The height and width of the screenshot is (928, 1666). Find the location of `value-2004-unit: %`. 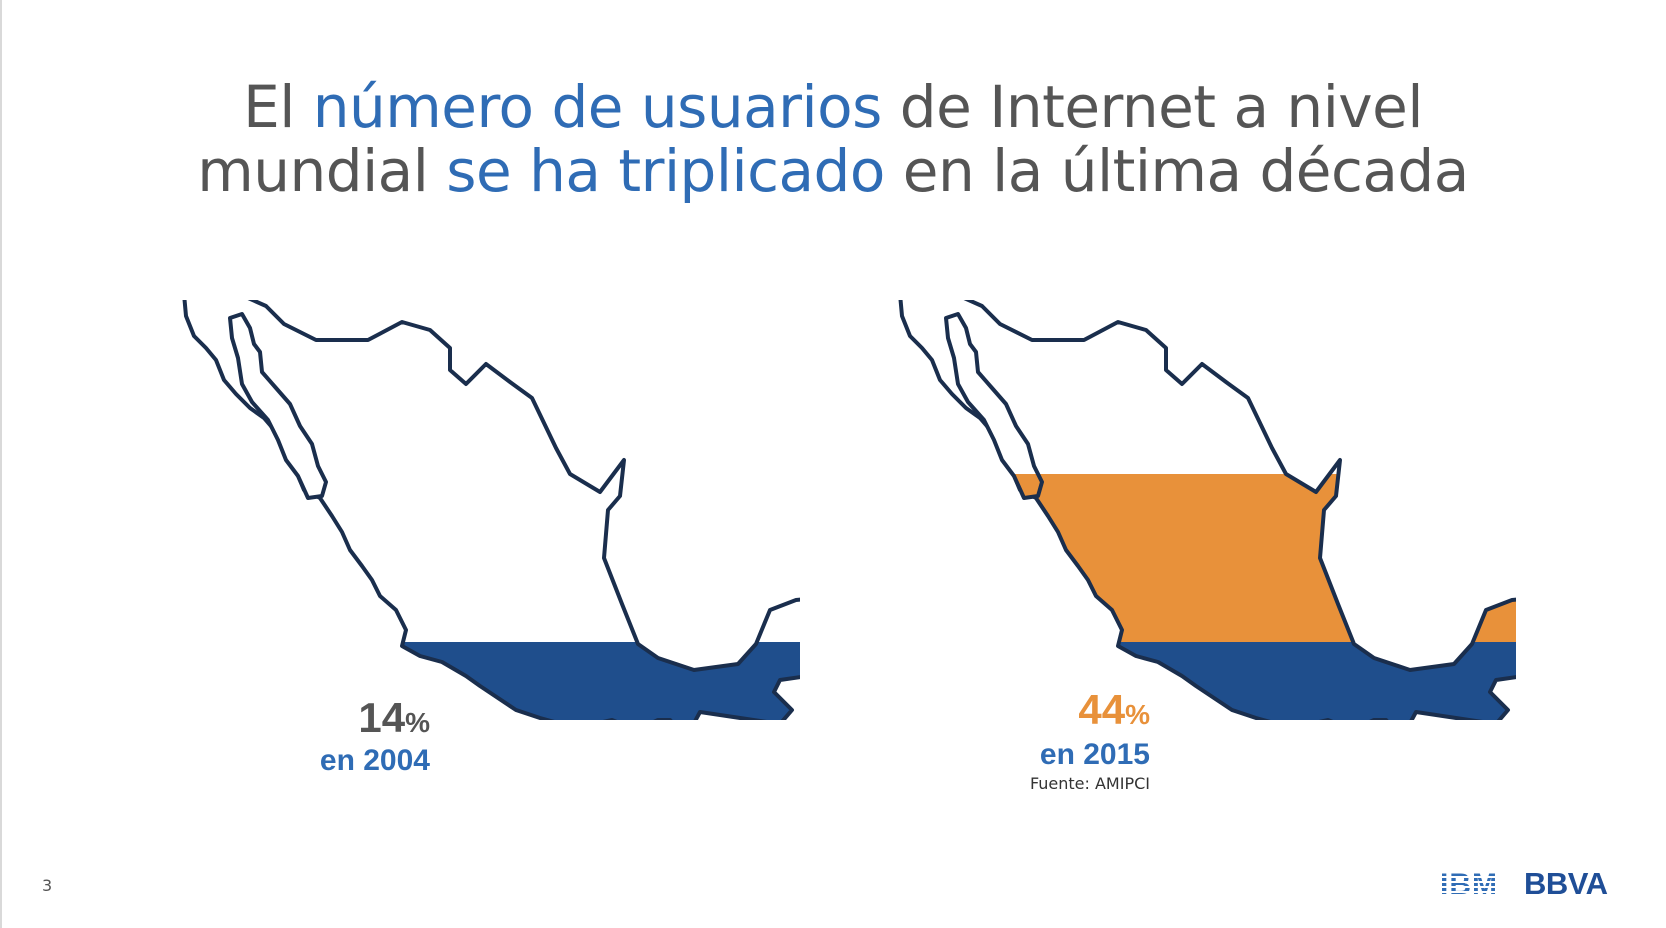

value-2004-unit: % is located at coordinates (417, 722).